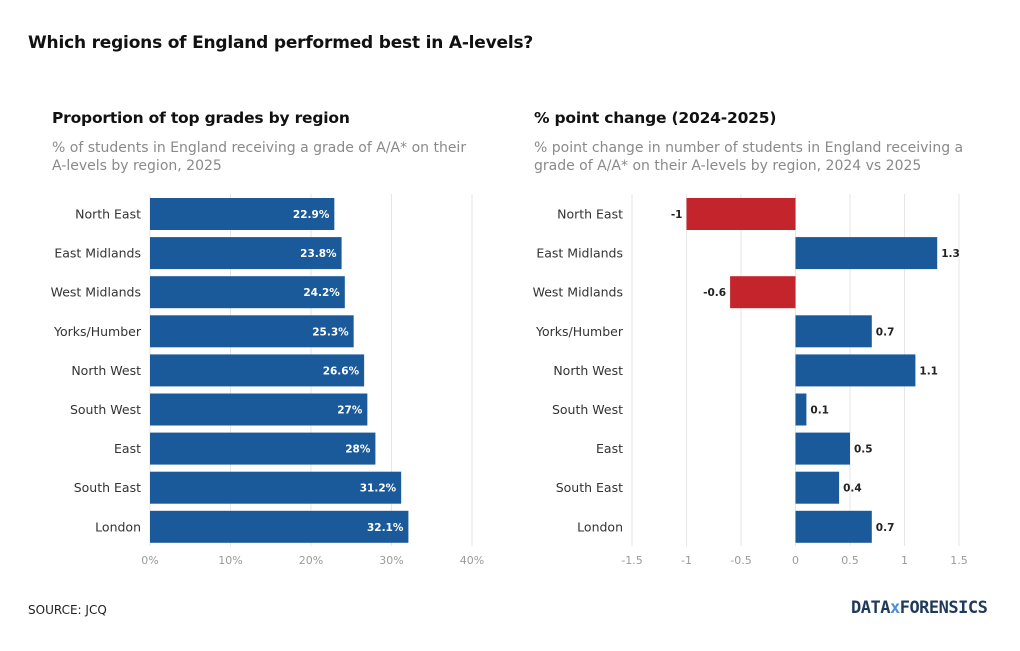 This screenshot has width=1020, height=651. Describe the element at coordinates (894, 608) in the screenshot. I see `logo-separator: x` at that location.